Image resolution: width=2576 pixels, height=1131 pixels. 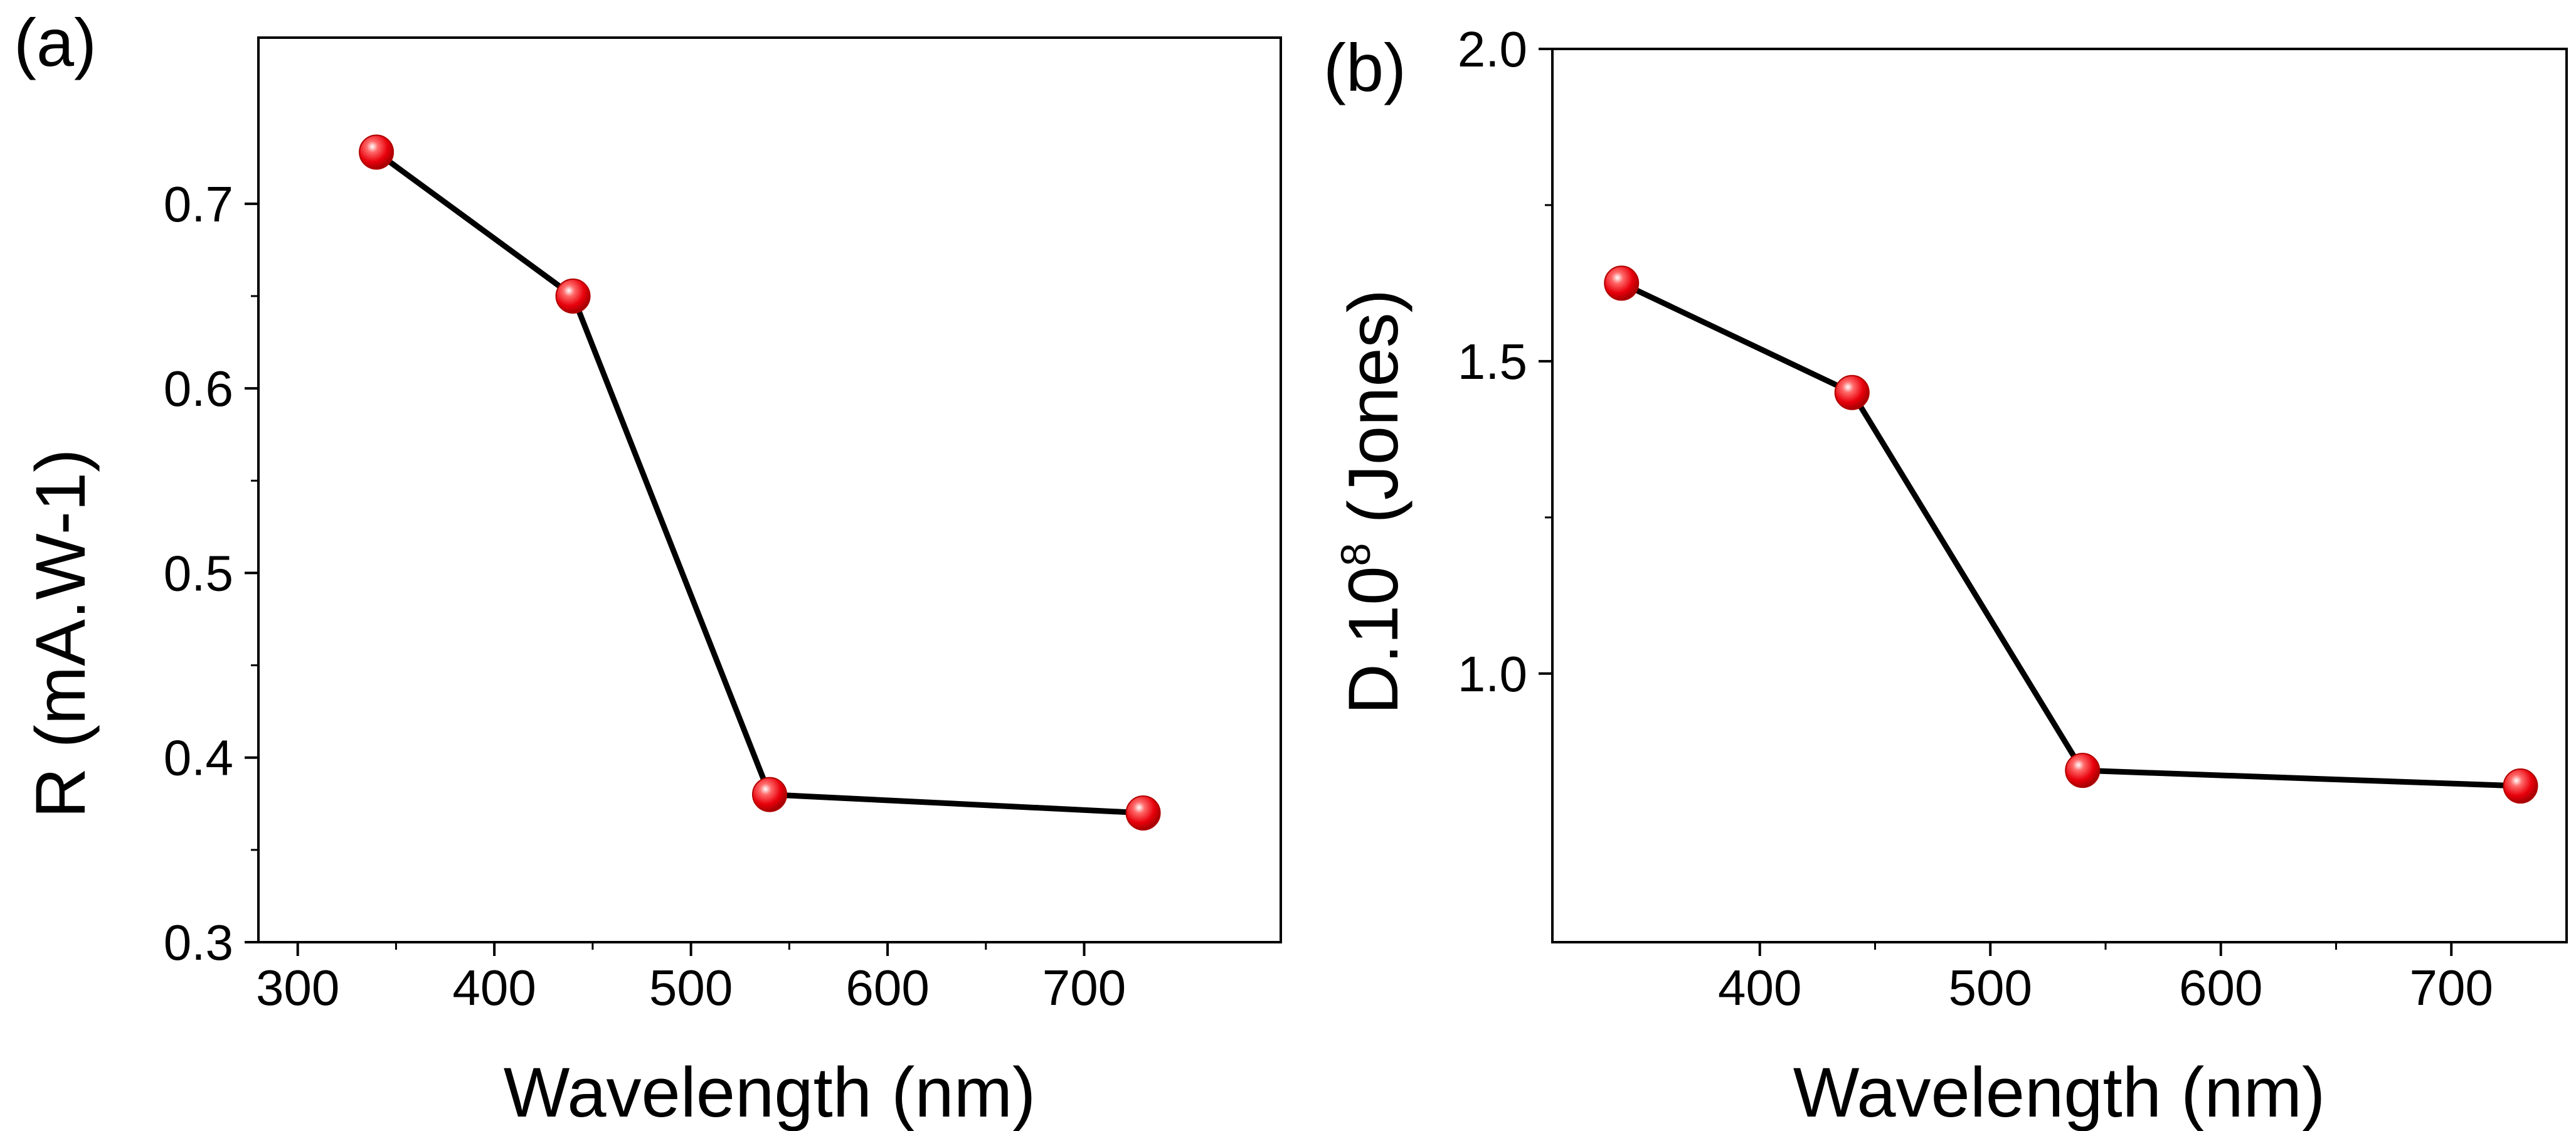 What do you see at coordinates (1492, 674) in the screenshot?
I see `panel-b-y-tick-label: 1.0` at bounding box center [1492, 674].